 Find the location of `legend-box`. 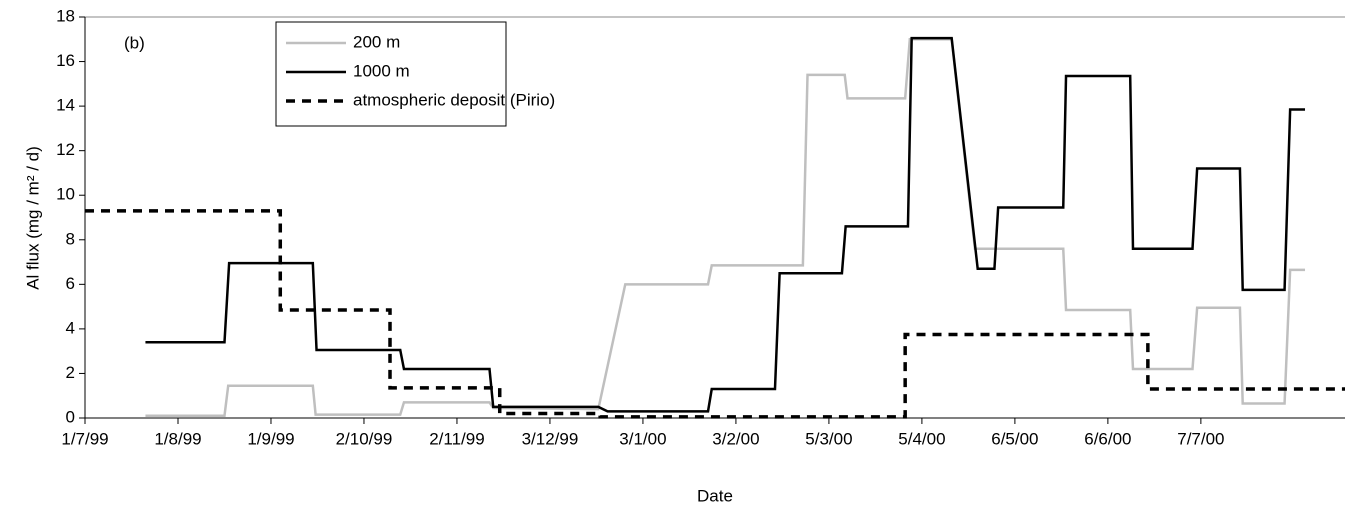

legend-box is located at coordinates (391, 74).